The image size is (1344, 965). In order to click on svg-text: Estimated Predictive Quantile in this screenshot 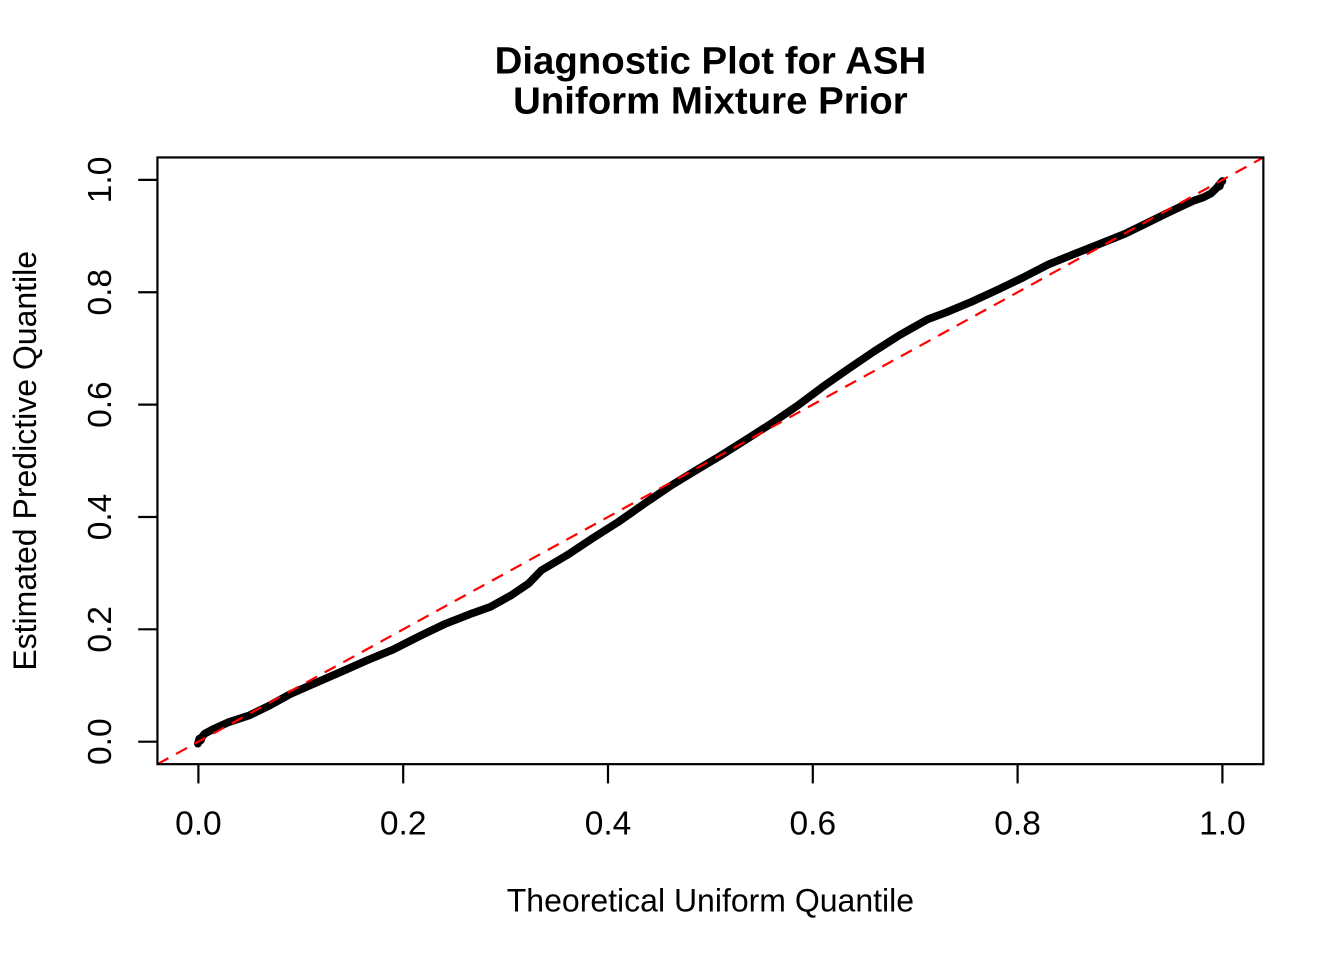, I will do `click(25, 461)`.